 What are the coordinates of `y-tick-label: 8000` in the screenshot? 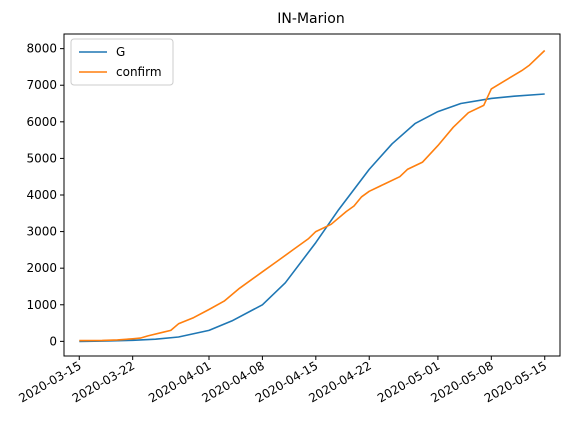 It's located at (41, 49).